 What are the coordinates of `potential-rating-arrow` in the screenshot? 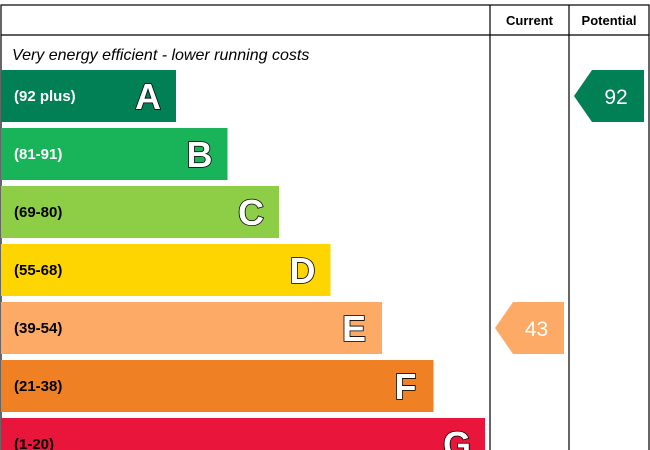 It's located at (609, 96).